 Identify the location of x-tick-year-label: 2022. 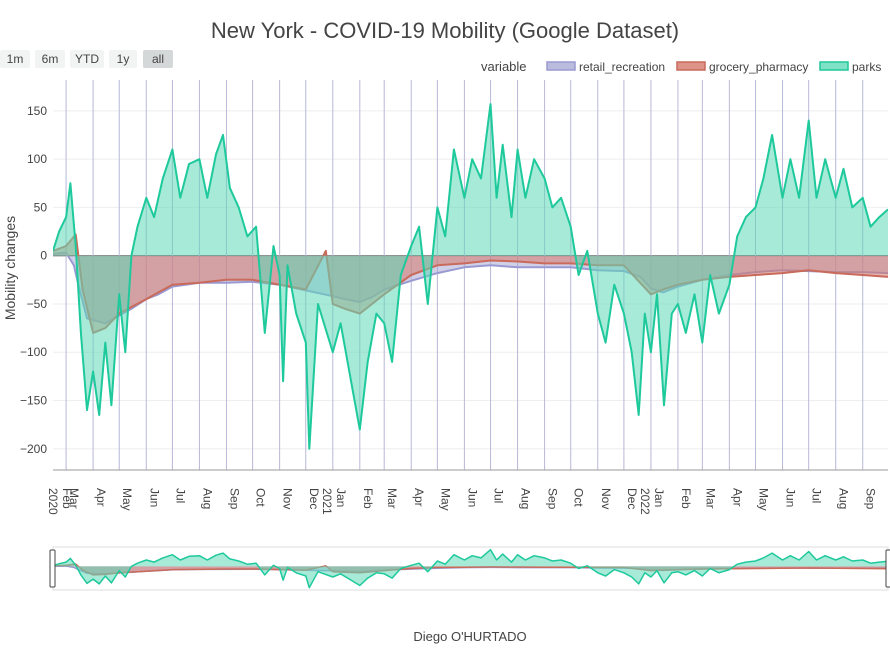
(645, 501).